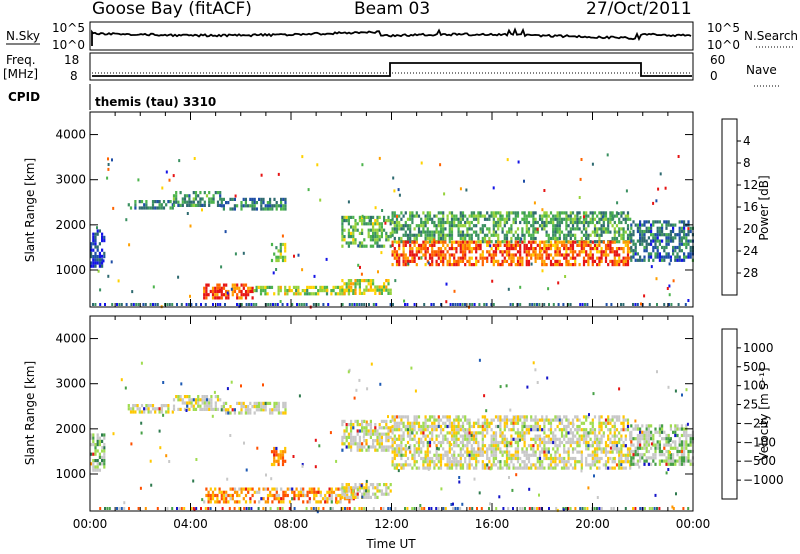  Describe the element at coordinates (723, 28) in the screenshot. I see `noise-tick-high-right: 10^5` at that location.